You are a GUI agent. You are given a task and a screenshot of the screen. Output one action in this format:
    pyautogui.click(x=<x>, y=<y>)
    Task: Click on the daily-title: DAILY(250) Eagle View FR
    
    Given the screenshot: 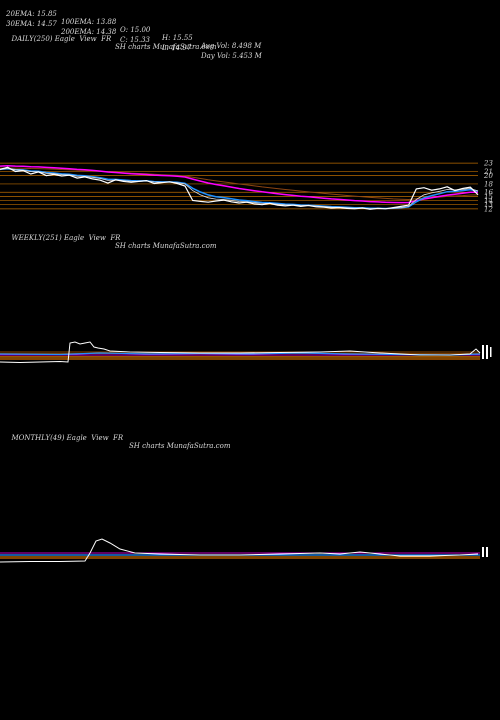 What is the action you would take?
    pyautogui.click(x=61, y=39)
    